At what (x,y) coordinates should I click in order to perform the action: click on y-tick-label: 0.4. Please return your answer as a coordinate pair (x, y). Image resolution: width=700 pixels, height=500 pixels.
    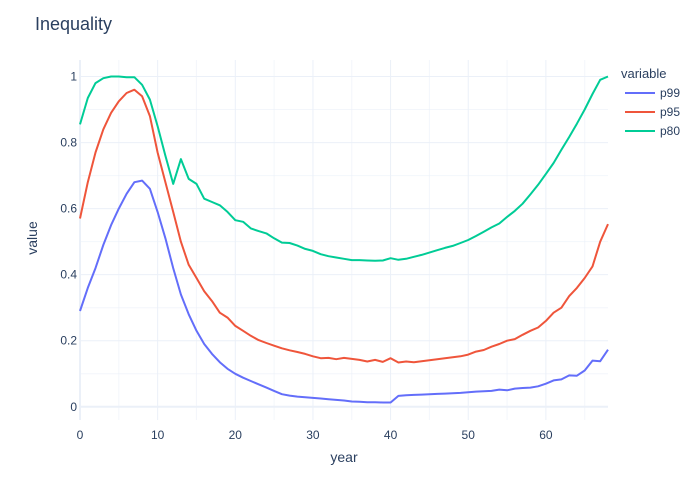
    Looking at the image, I should click on (68, 275).